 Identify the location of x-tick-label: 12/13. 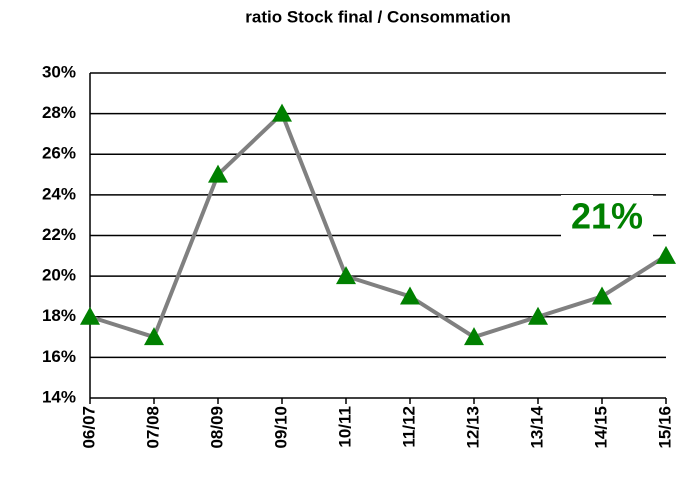
(472, 427).